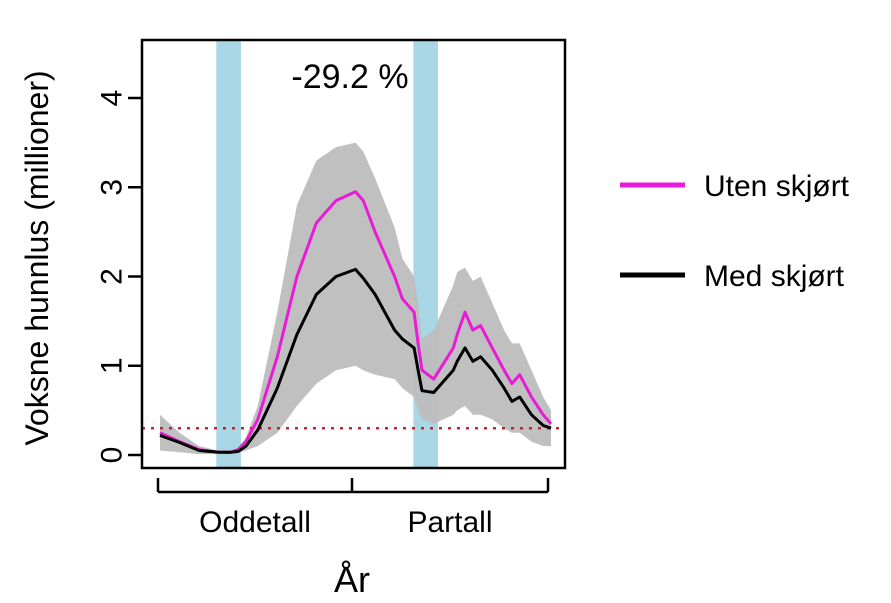 This screenshot has height=603, width=891. Describe the element at coordinates (37, 257) in the screenshot. I see `y-axis-title: Voksne hunnlus (millioner)` at that location.